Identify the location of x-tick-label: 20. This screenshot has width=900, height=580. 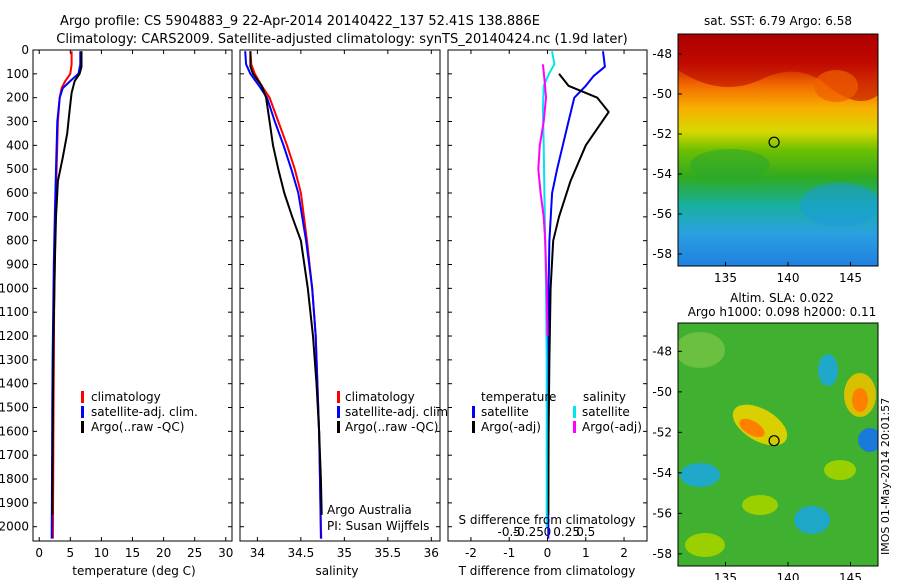
(163, 553).